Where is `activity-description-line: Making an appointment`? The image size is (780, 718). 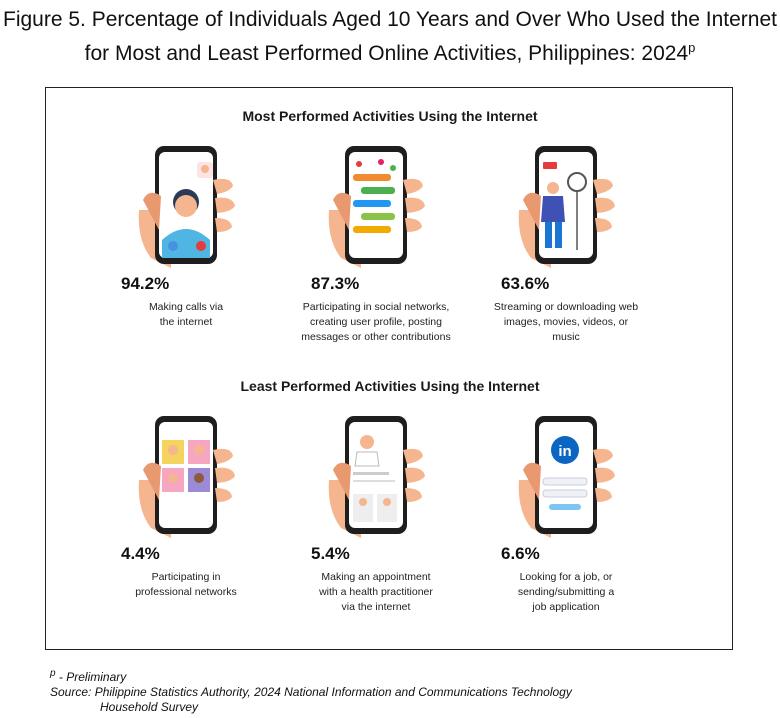 activity-description-line: Making an appointment is located at coordinates (376, 577).